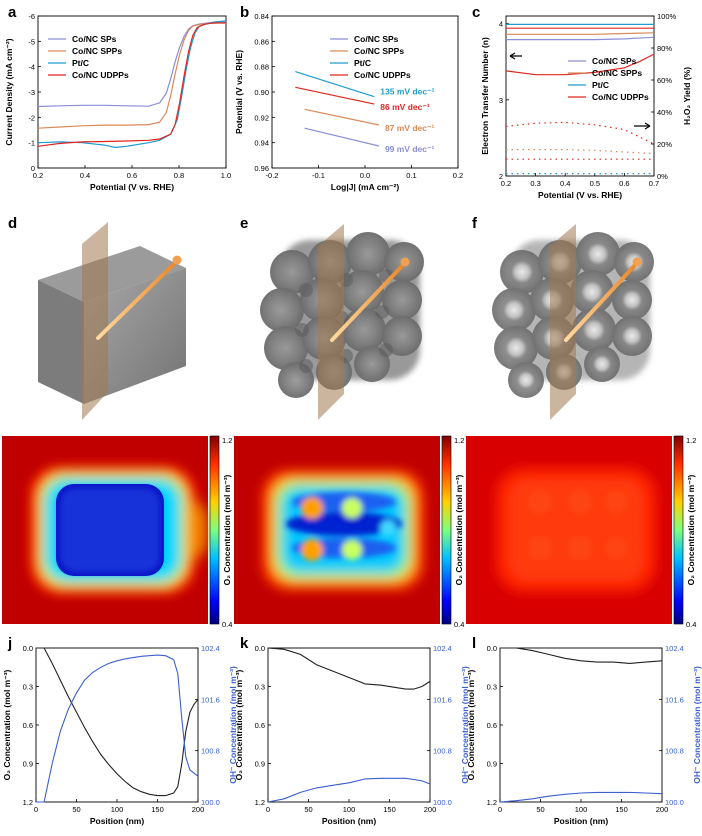  Describe the element at coordinates (580, 152) in the screenshot. I see `chart-c-yield-line` at that location.